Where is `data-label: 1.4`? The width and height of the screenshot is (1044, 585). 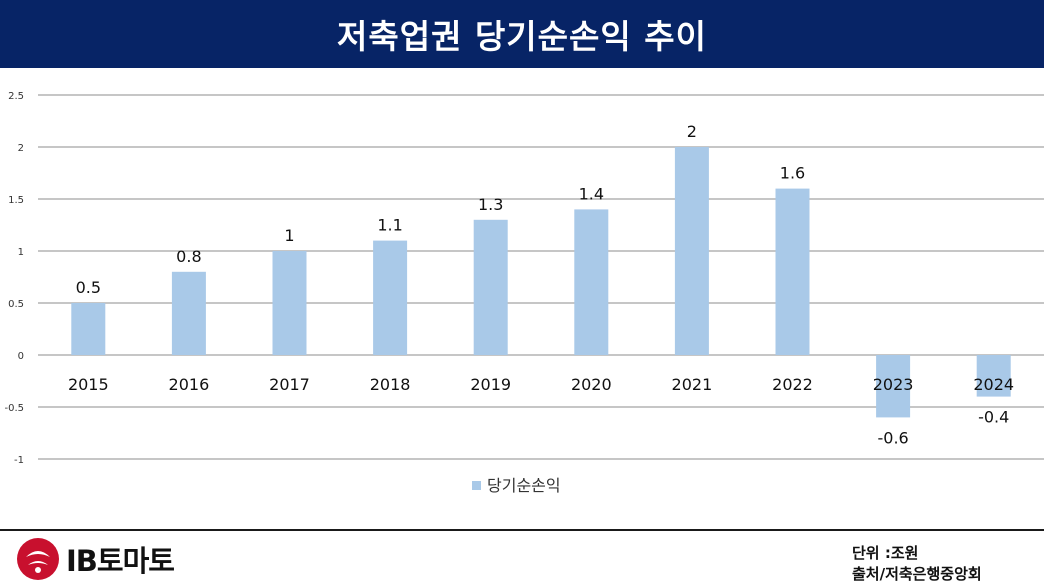 data-label: 1.4 is located at coordinates (591, 193).